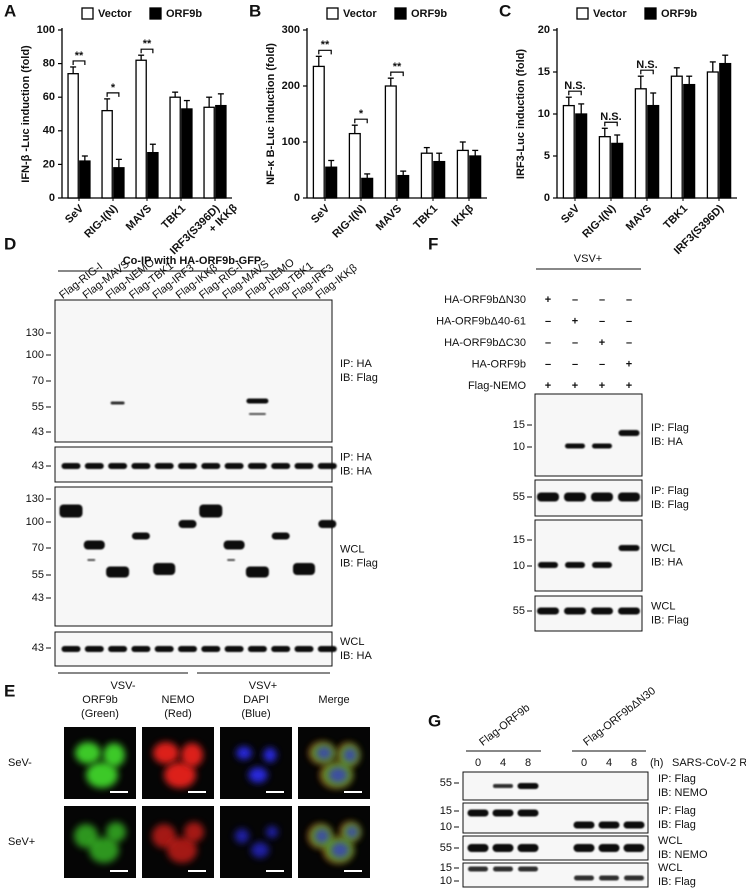 Image resolution: width=746 pixels, height=888 pixels. I want to click on mw-marker: 130, so click(35, 333).